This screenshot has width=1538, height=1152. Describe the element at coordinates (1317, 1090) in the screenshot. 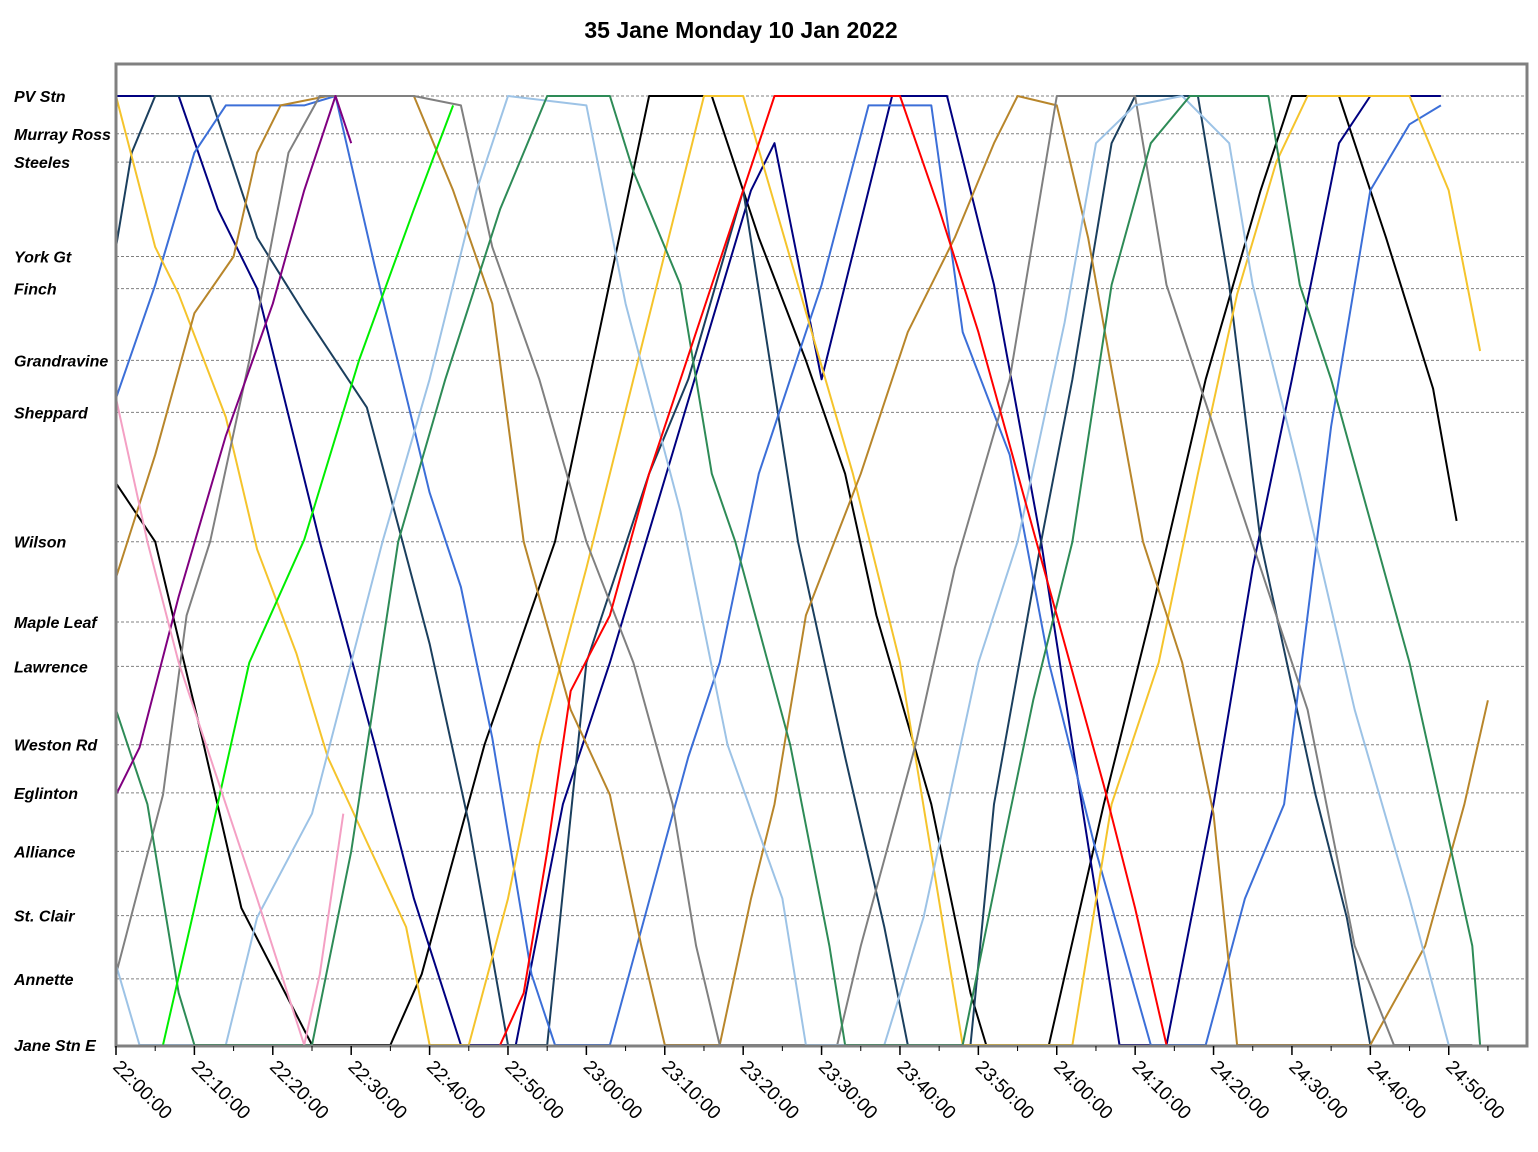

I see `x-tick-label: 24:30:00` at that location.